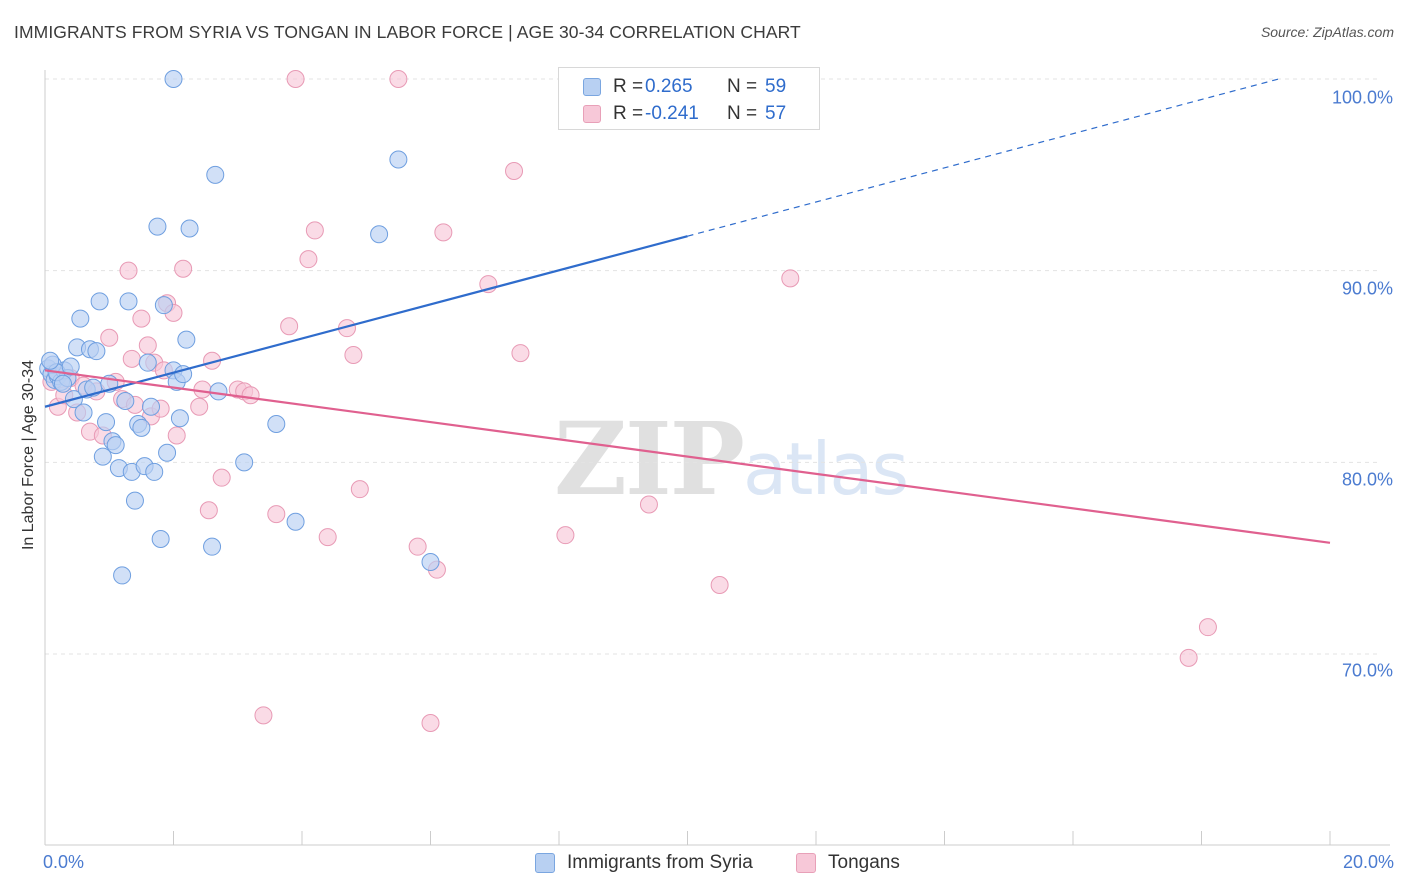 The width and height of the screenshot is (1406, 892). What do you see at coordinates (1368, 862) in the screenshot?
I see `x-tick-label-max: 20.0%` at bounding box center [1368, 862].